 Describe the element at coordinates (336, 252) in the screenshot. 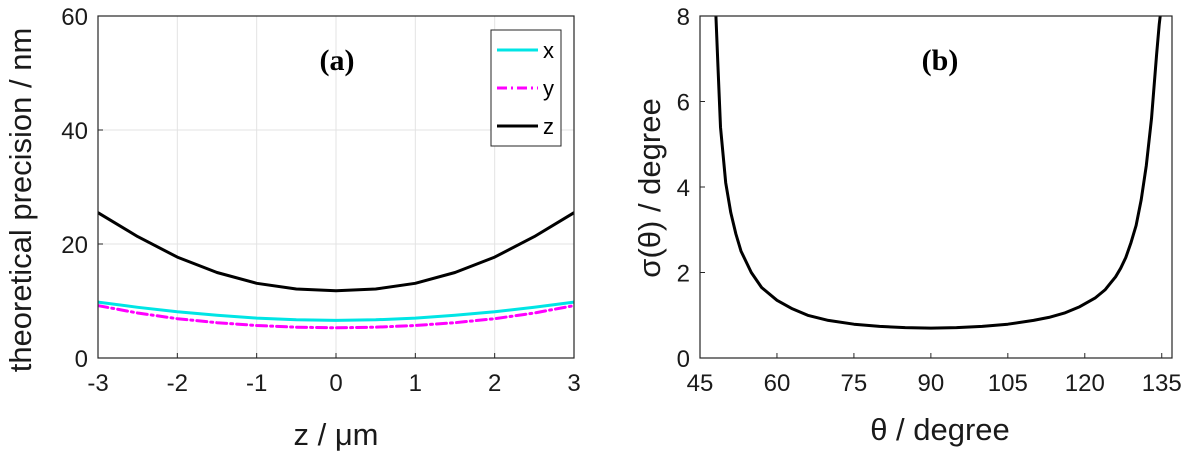

I see `panel-a-series-line-z` at that location.